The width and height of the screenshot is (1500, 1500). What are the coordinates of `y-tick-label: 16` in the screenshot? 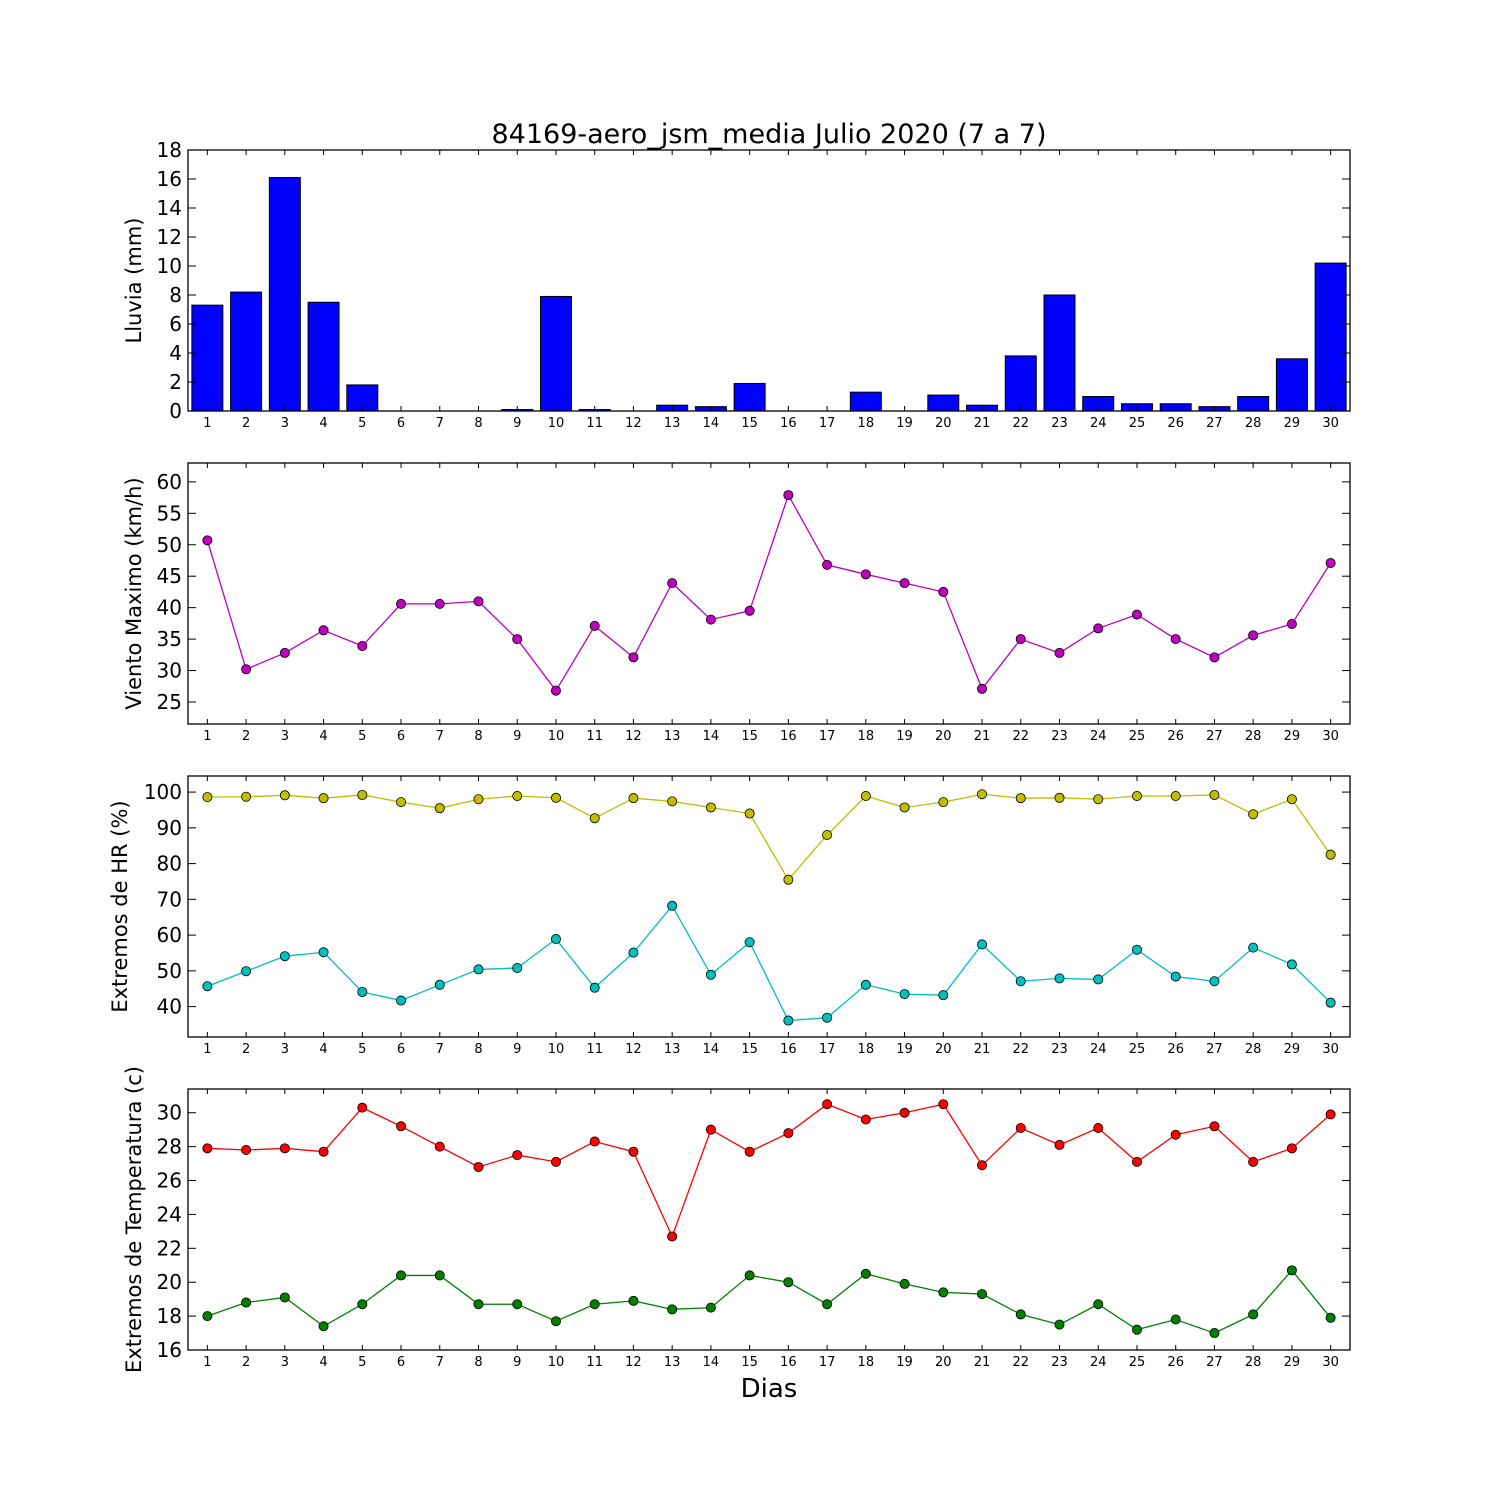 It's located at (169, 179).